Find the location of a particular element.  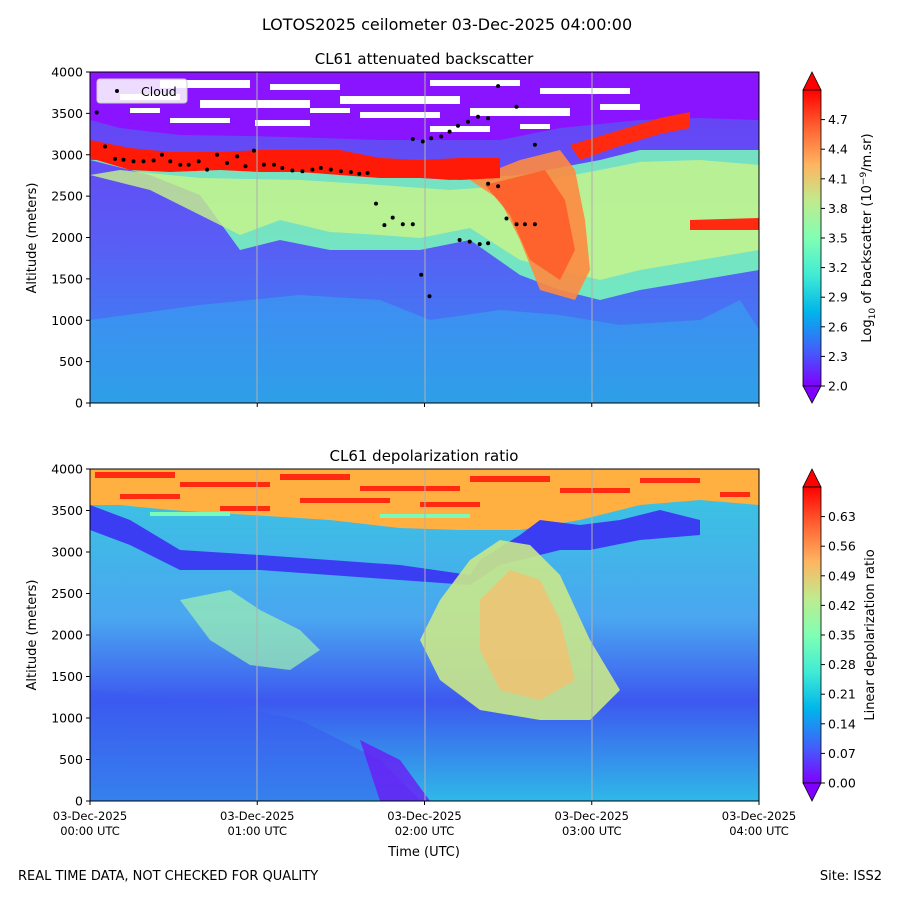

colorbar-tick-label: 0.07 is located at coordinates (842, 753).